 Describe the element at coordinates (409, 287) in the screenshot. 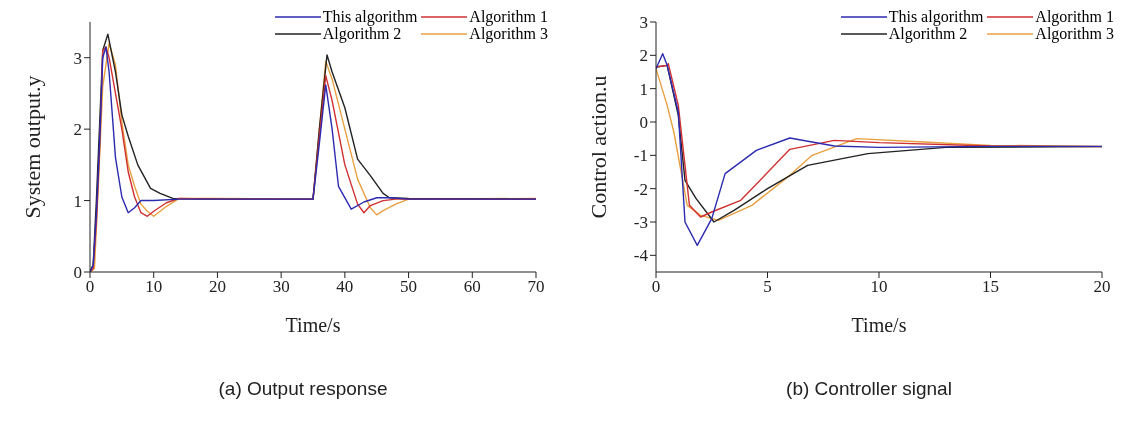

I see `x-tick-label: 50` at that location.